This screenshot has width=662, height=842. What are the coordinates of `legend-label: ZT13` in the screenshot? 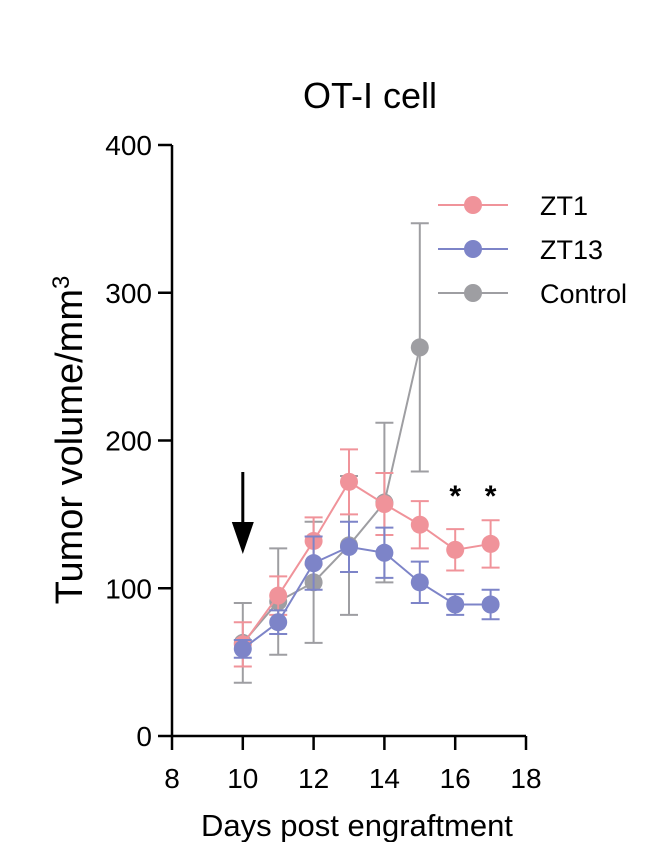 It's located at (571, 250).